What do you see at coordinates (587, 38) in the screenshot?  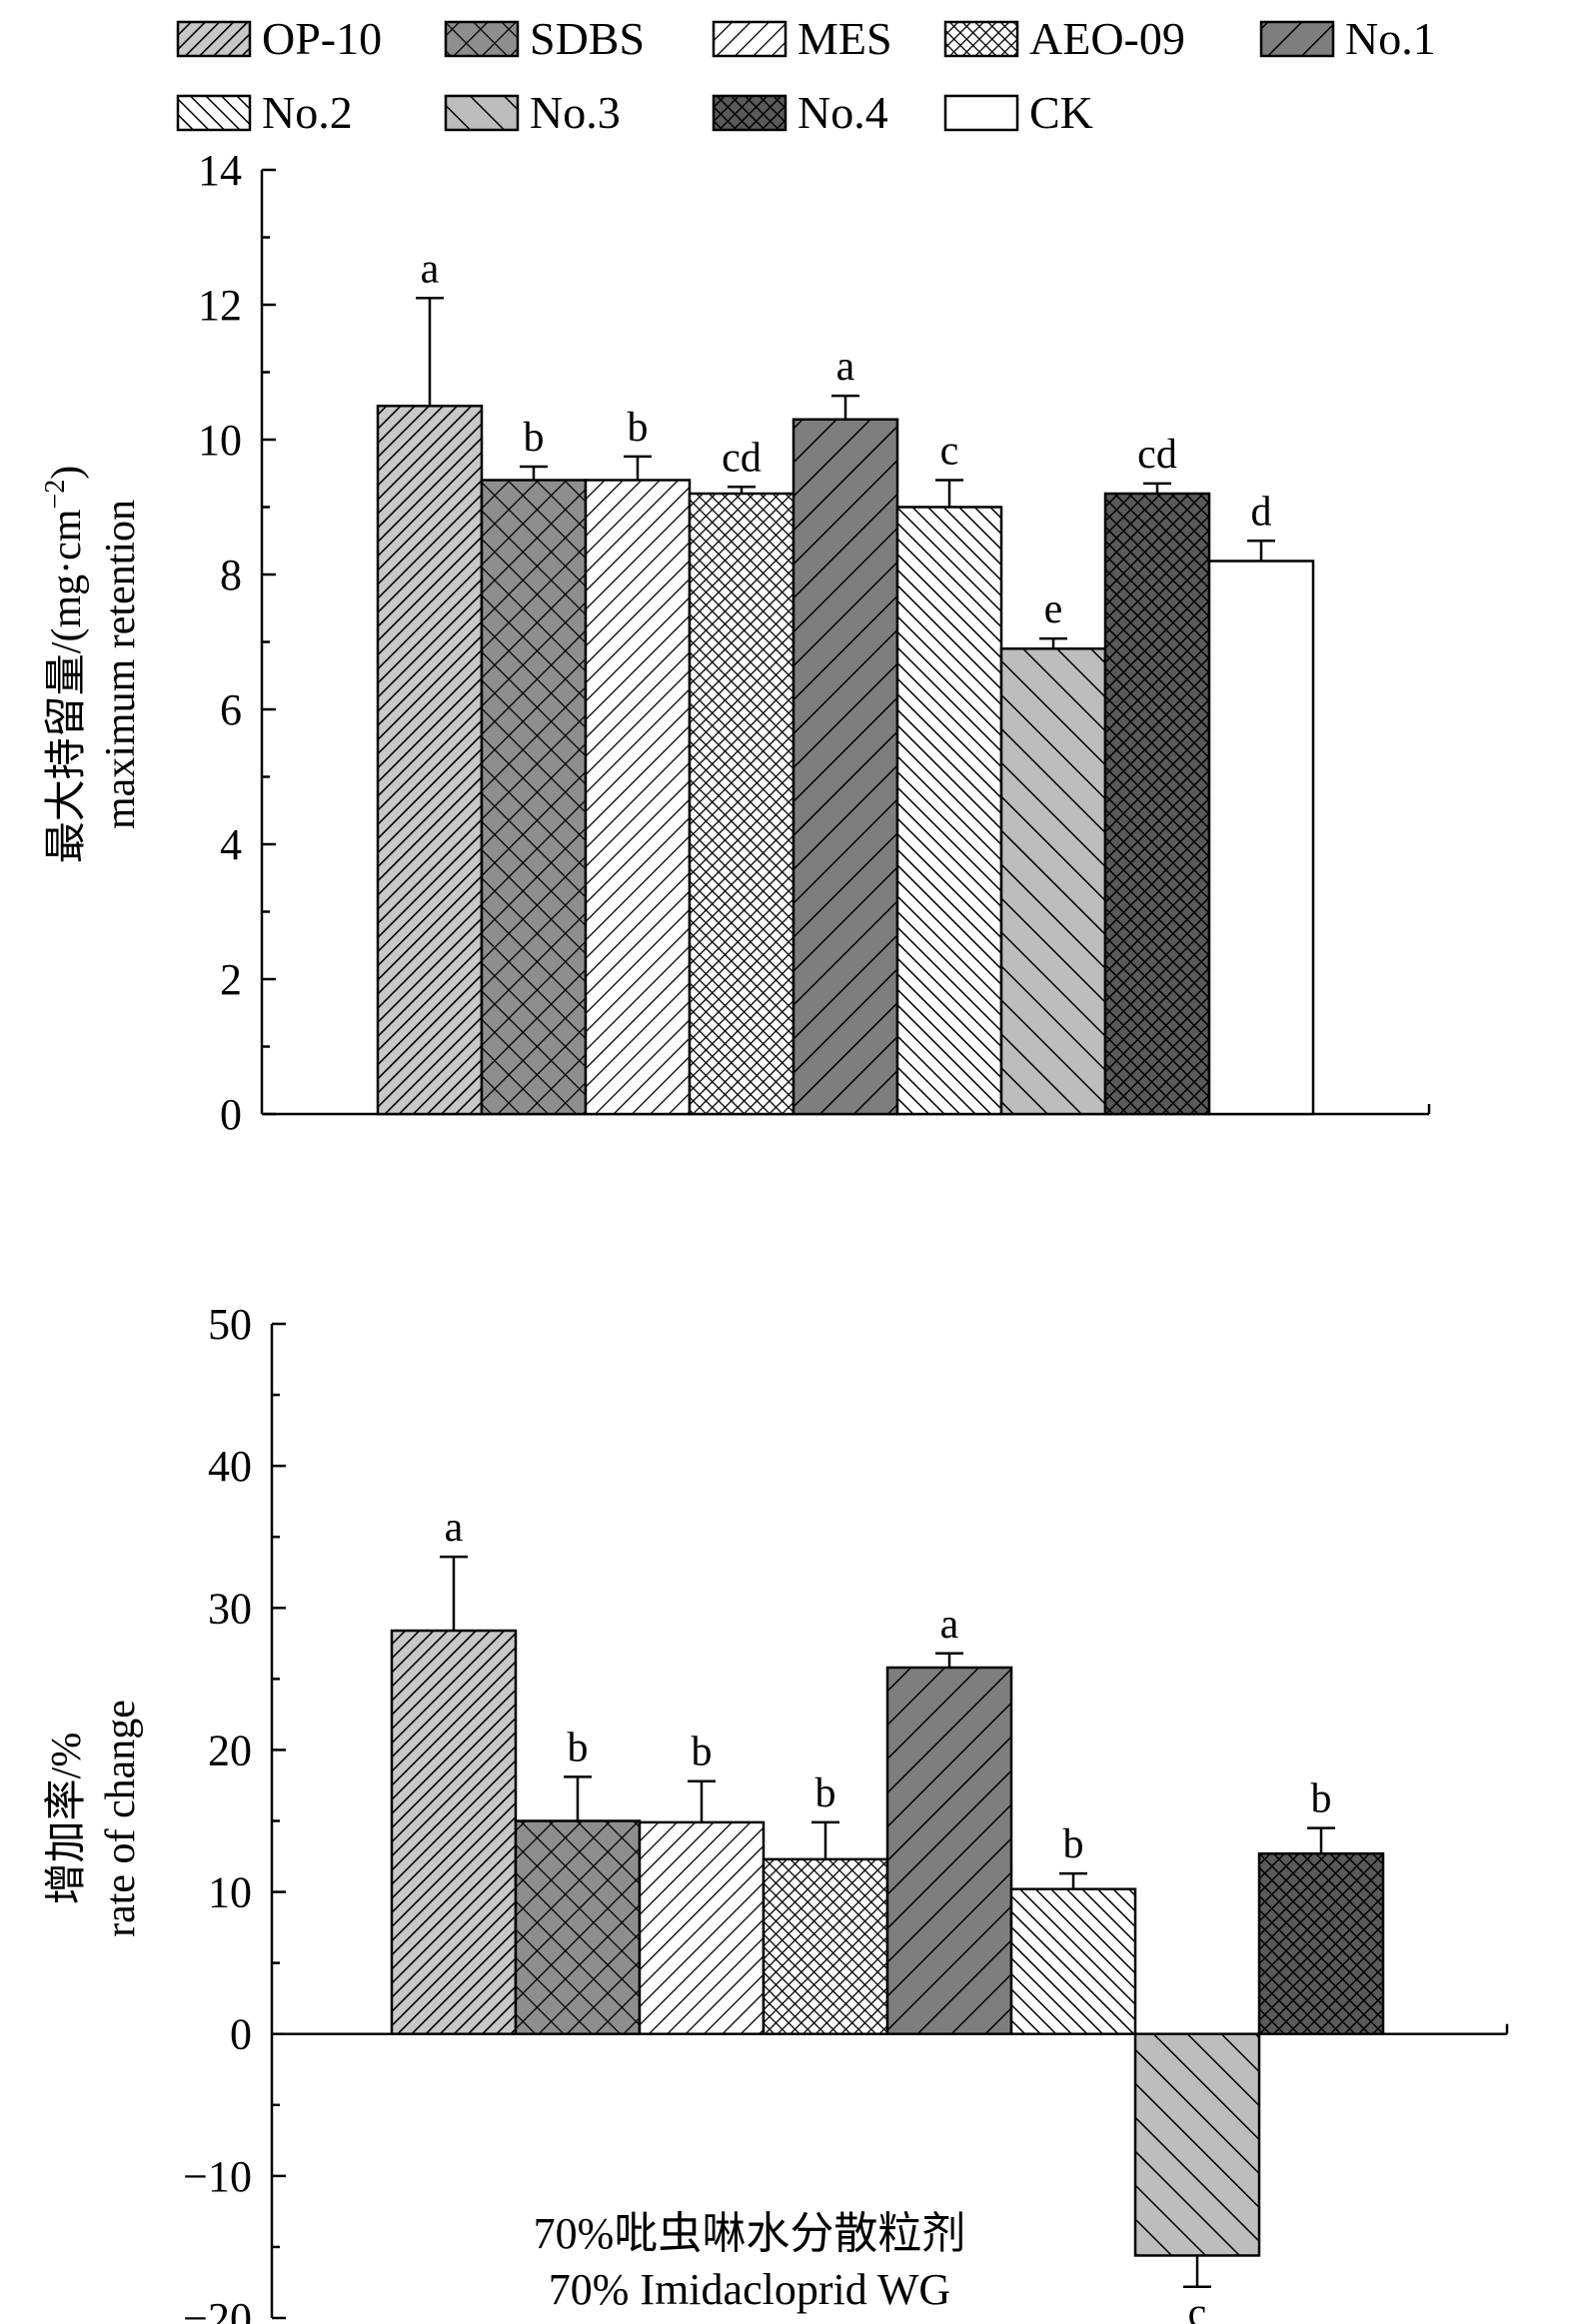 I see `legend-label: SDBS` at bounding box center [587, 38].